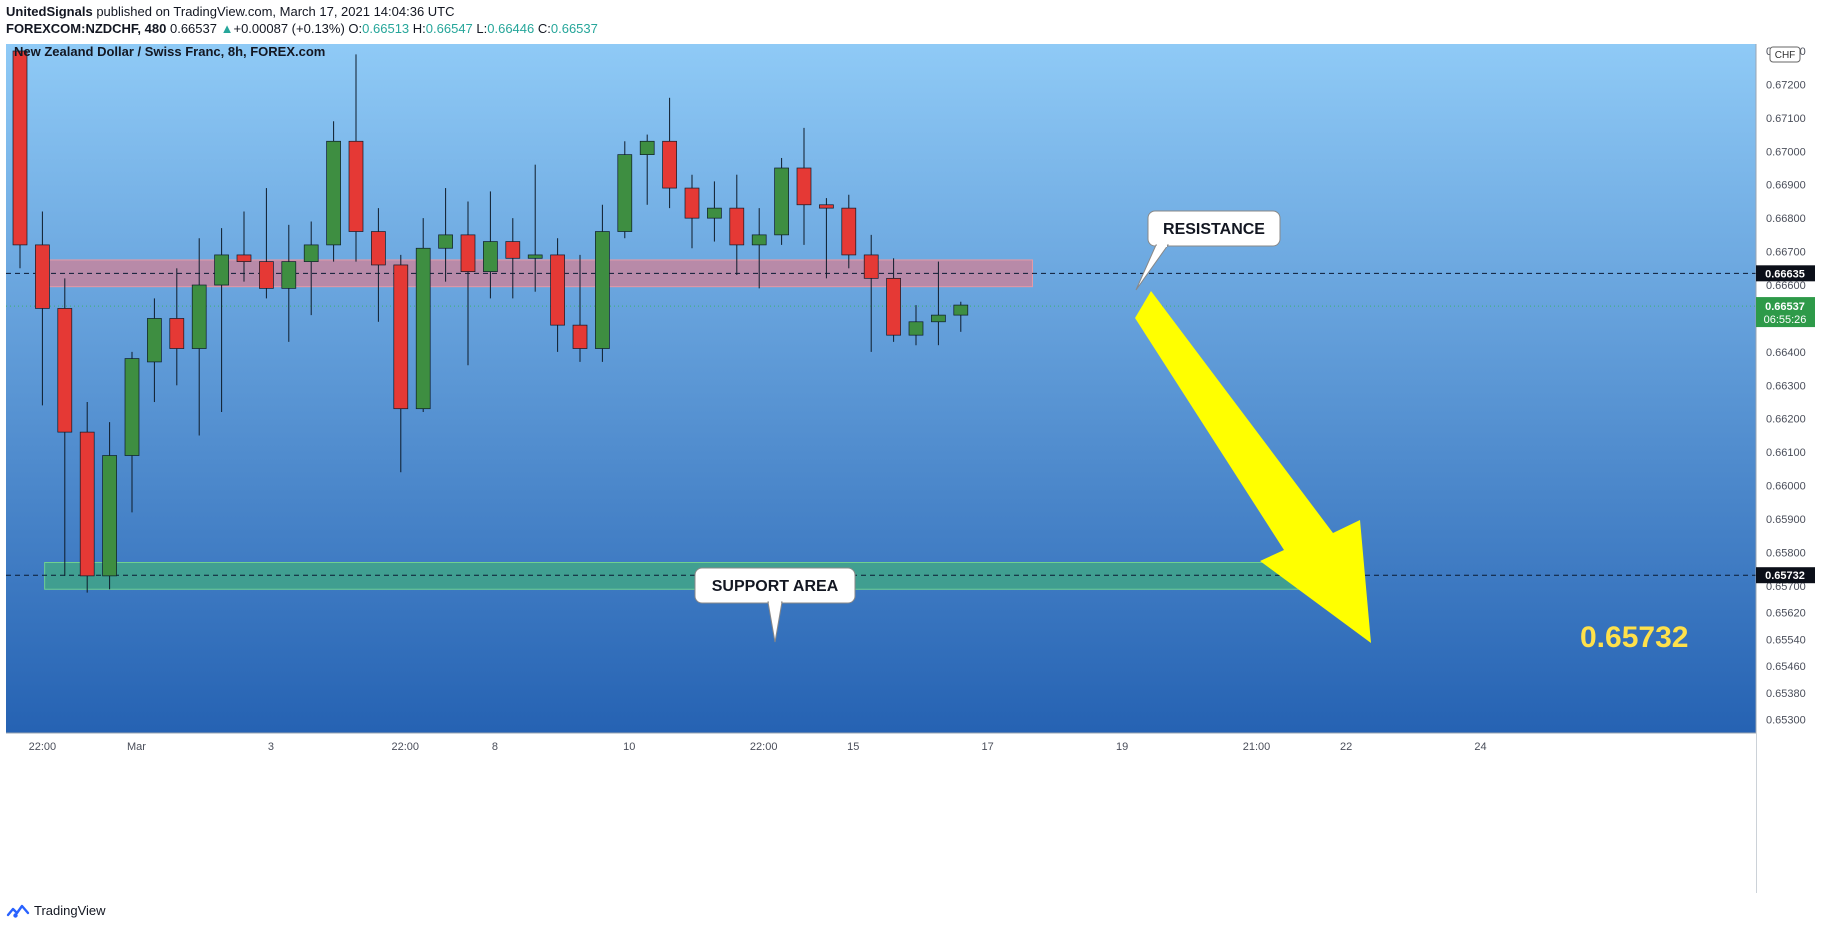 This screenshot has height=929, width=1828. What do you see at coordinates (1786, 553) in the screenshot?
I see `y-tick-label: 0.65800` at bounding box center [1786, 553].